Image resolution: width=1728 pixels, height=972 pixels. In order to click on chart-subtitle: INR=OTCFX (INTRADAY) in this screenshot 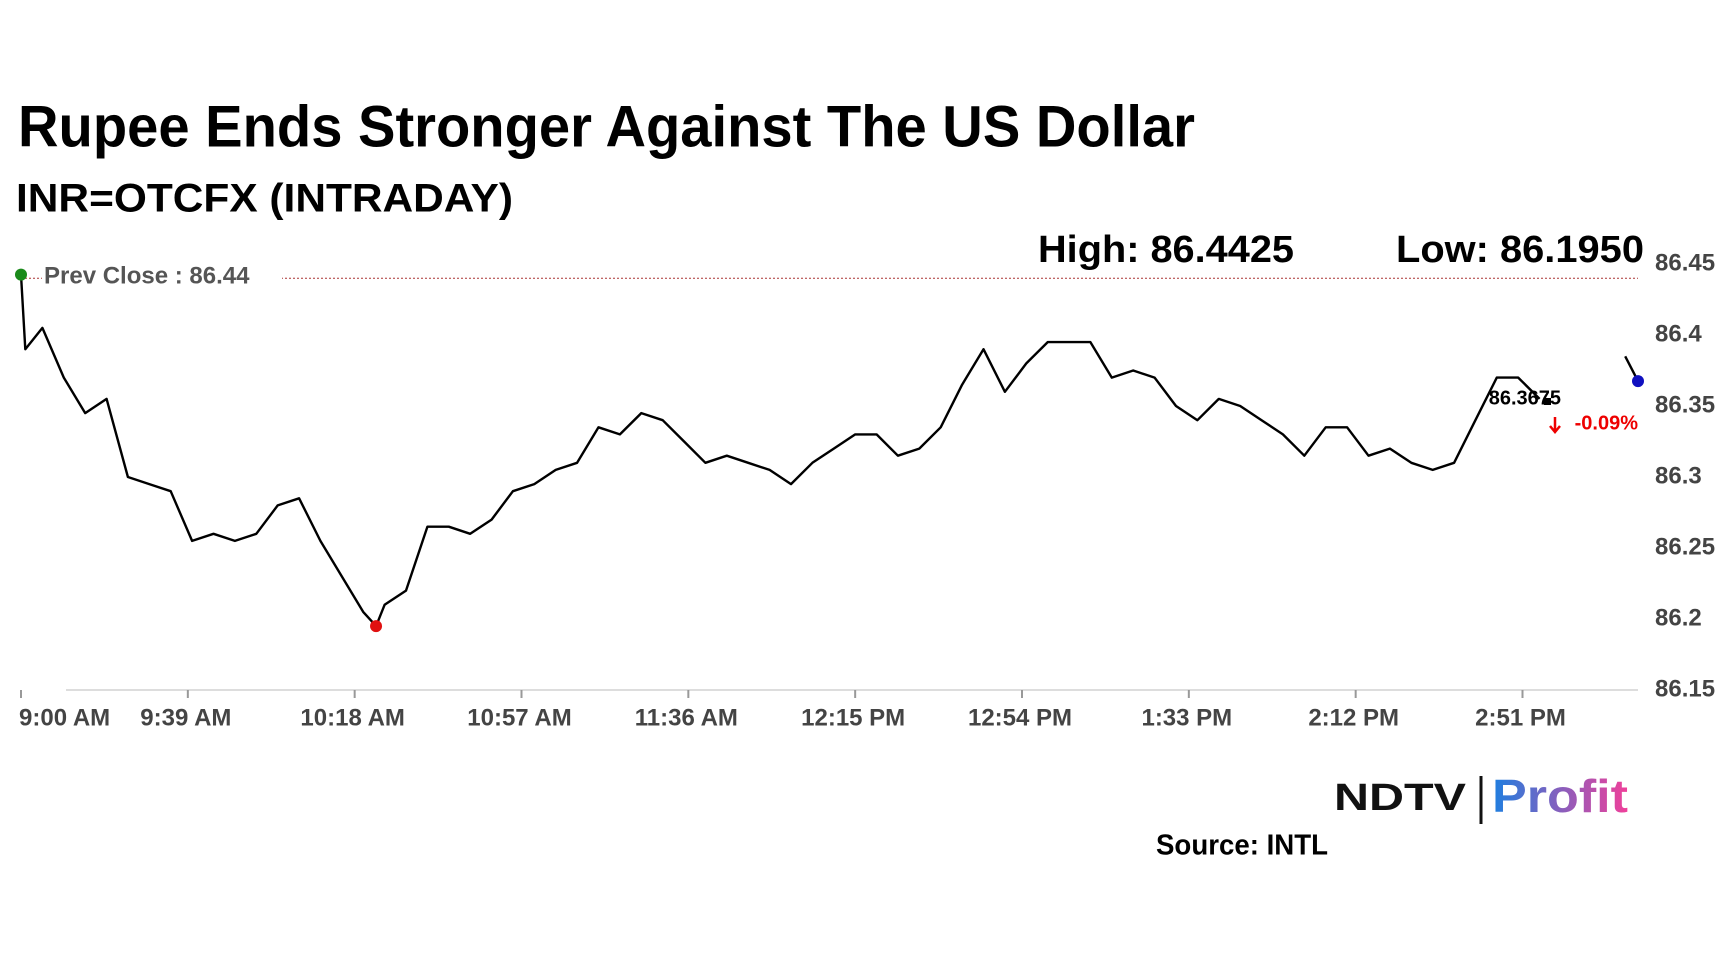, I will do `click(264, 199)`.